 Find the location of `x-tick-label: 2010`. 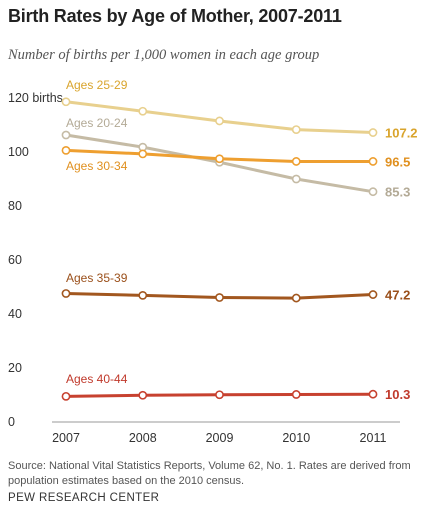

x-tick-label: 2010 is located at coordinates (296, 438).